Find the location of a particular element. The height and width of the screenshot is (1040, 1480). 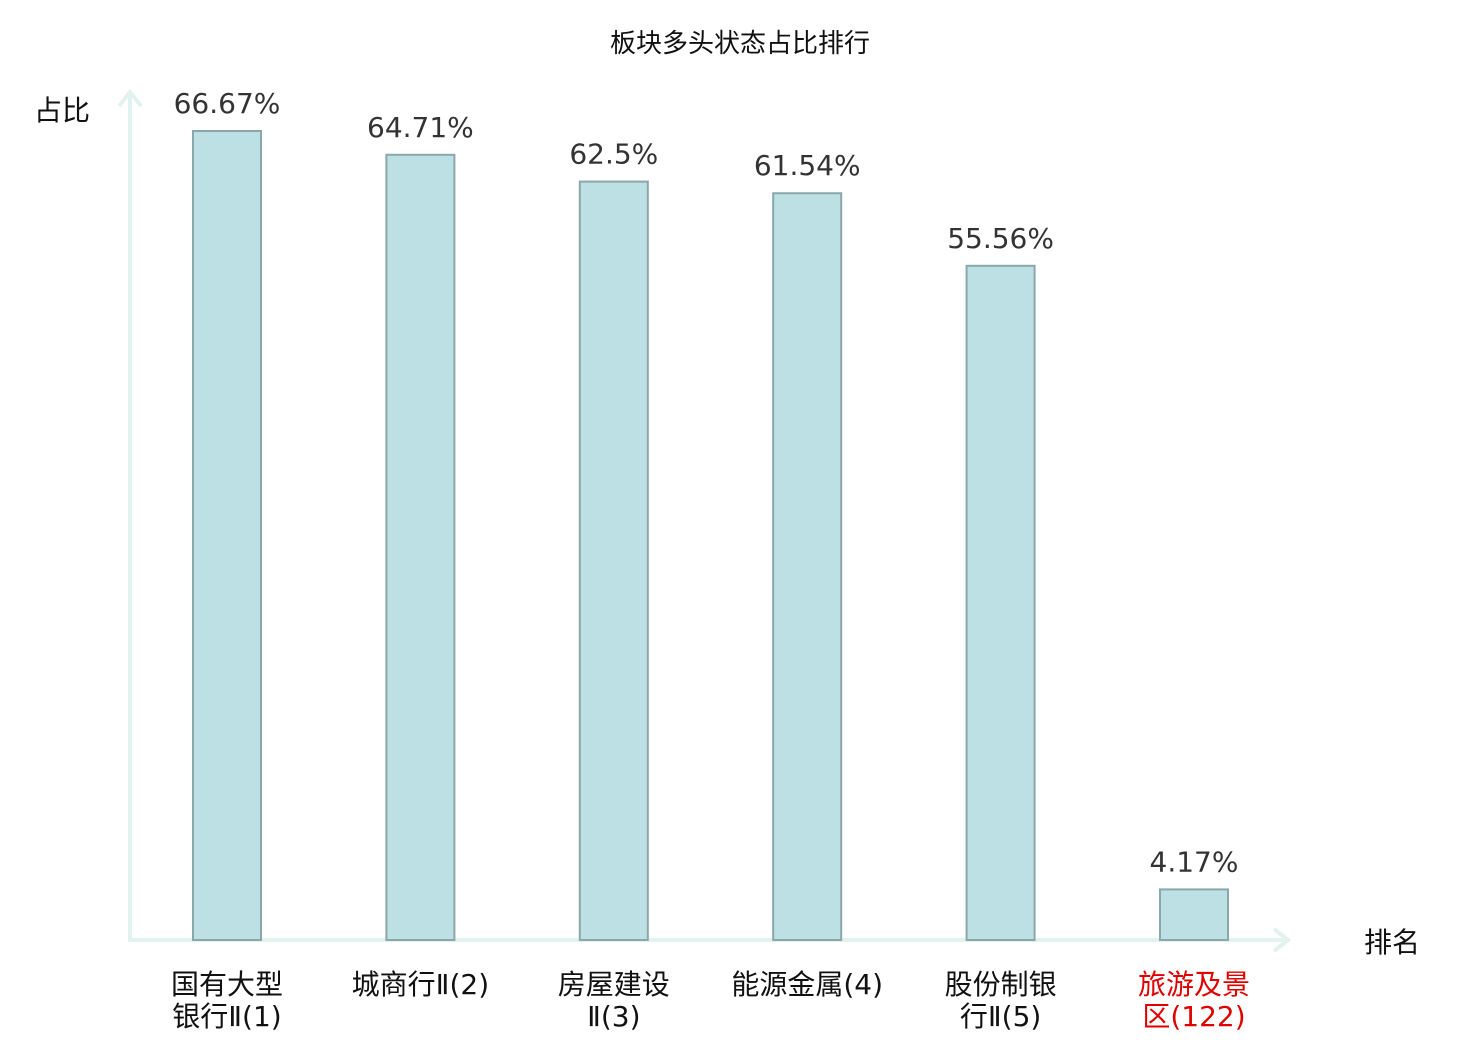

category-label-1-line-2: 银行Ⅱ(1) is located at coordinates (226, 1016).